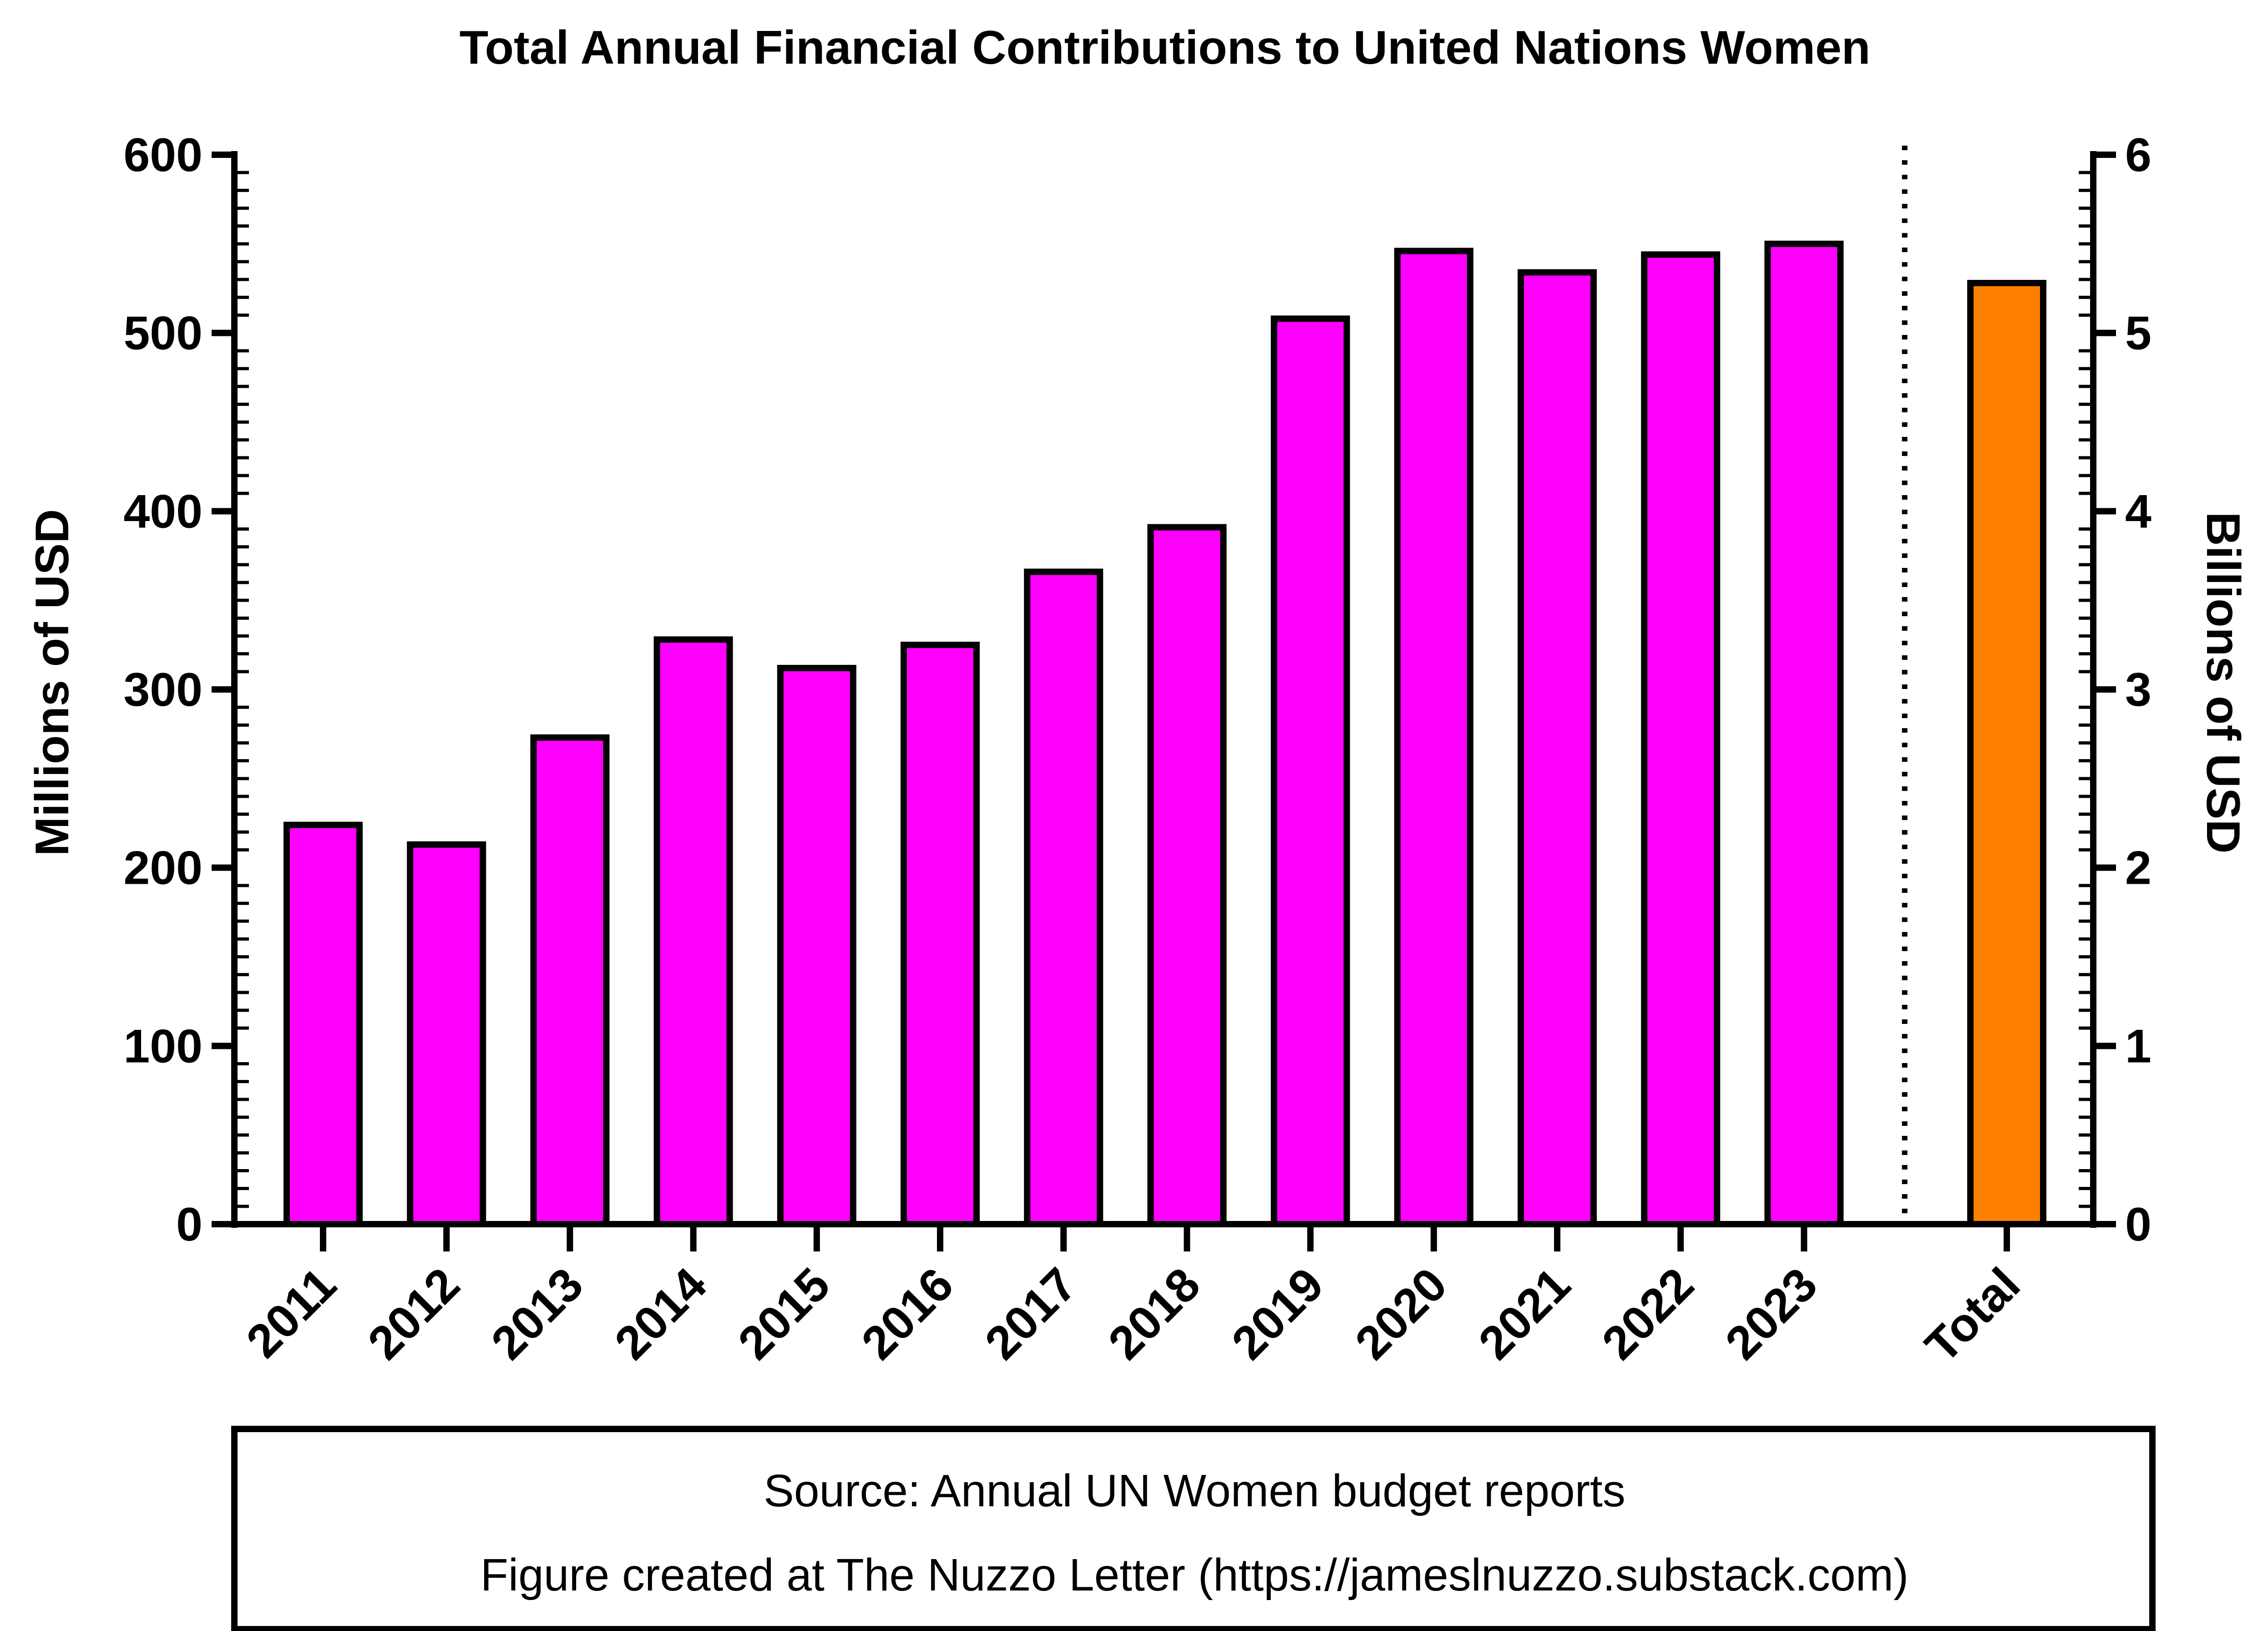 This screenshot has height=1631, width=2268. What do you see at coordinates (1193, 1528) in the screenshot?
I see `caption-box` at bounding box center [1193, 1528].